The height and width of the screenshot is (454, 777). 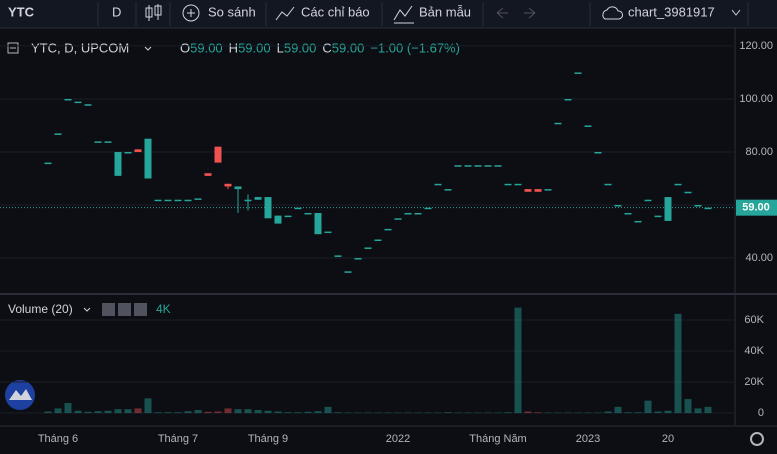 I want to click on legend-c: 59.00, so click(x=348, y=47).